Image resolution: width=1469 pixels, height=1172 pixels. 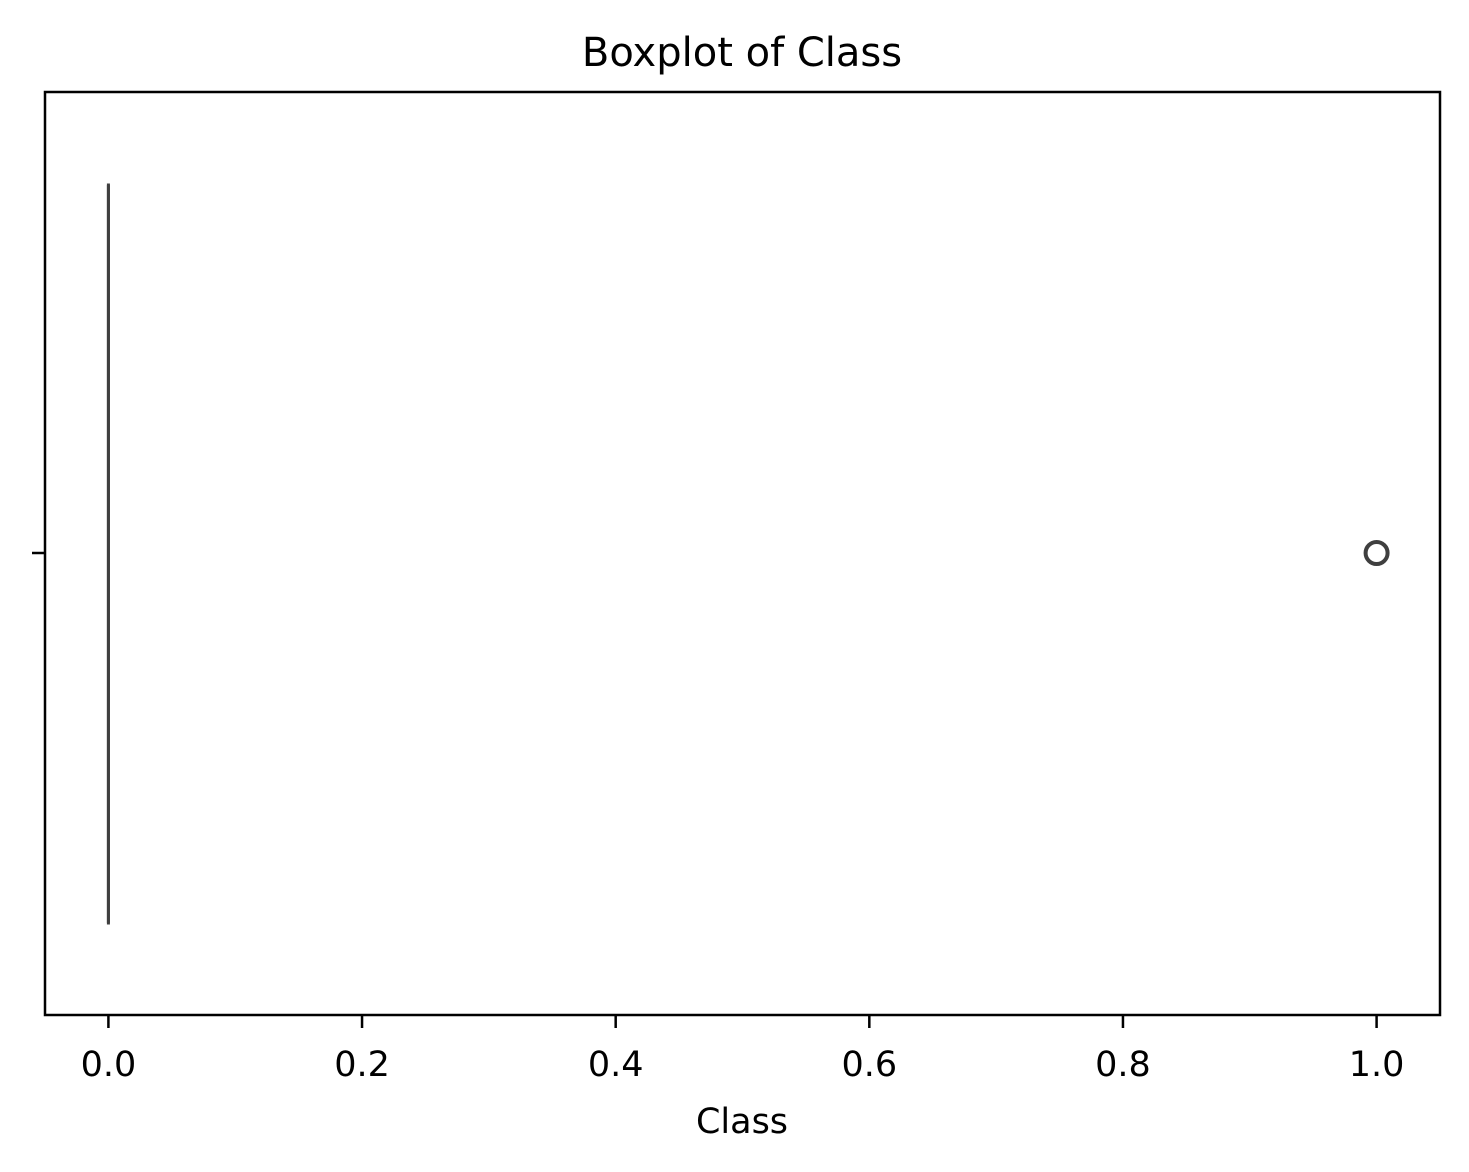 What do you see at coordinates (1377, 1065) in the screenshot?
I see `x-tick-label: 1.0` at bounding box center [1377, 1065].